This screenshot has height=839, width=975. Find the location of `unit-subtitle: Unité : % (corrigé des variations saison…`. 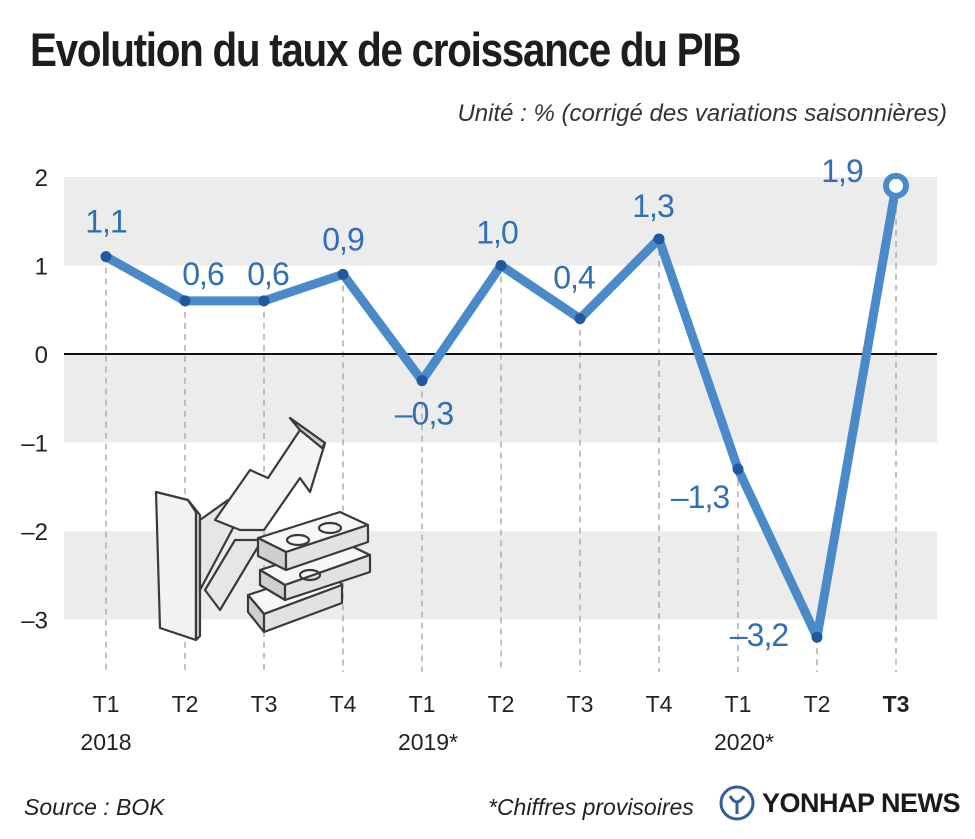

unit-subtitle: Unité : % (corrigé des variations saison… is located at coordinates (702, 113).